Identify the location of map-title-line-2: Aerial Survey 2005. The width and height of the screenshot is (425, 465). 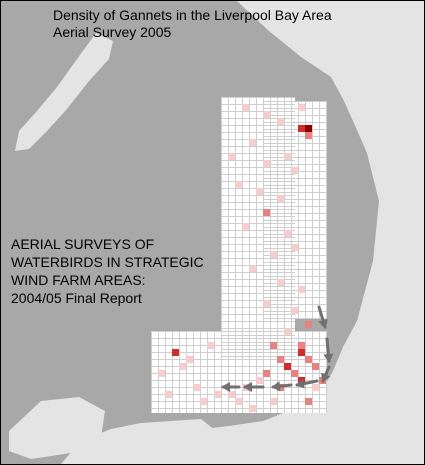
(112, 32).